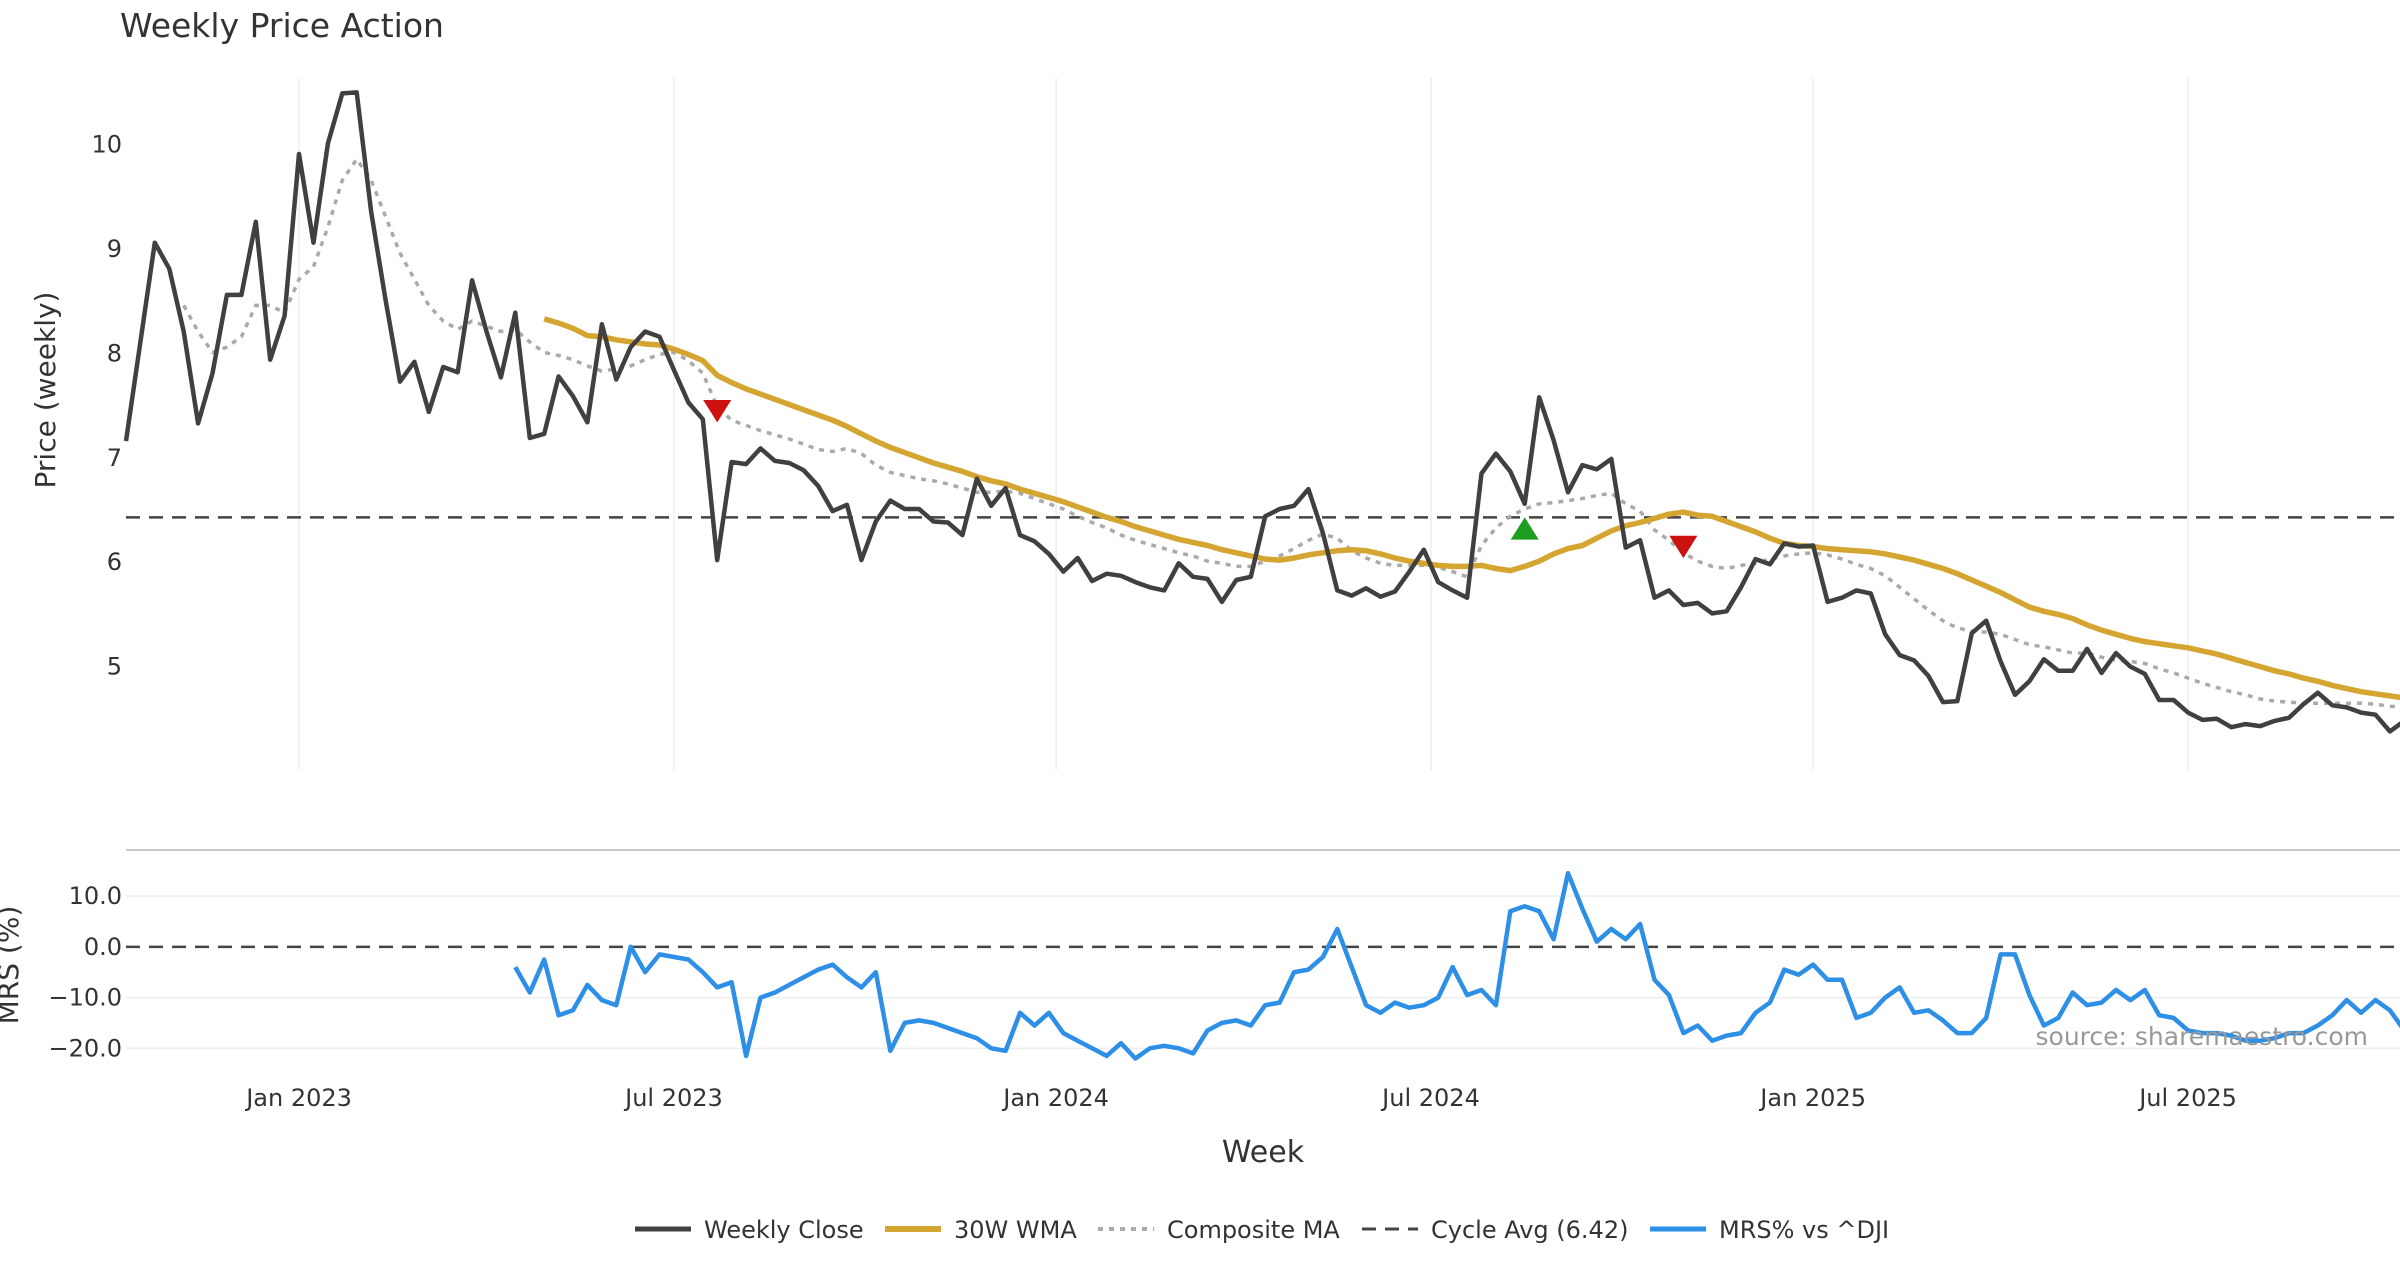 The image size is (2400, 1264). Describe the element at coordinates (114, 667) in the screenshot. I see `price-y-tick-label: 5` at that location.